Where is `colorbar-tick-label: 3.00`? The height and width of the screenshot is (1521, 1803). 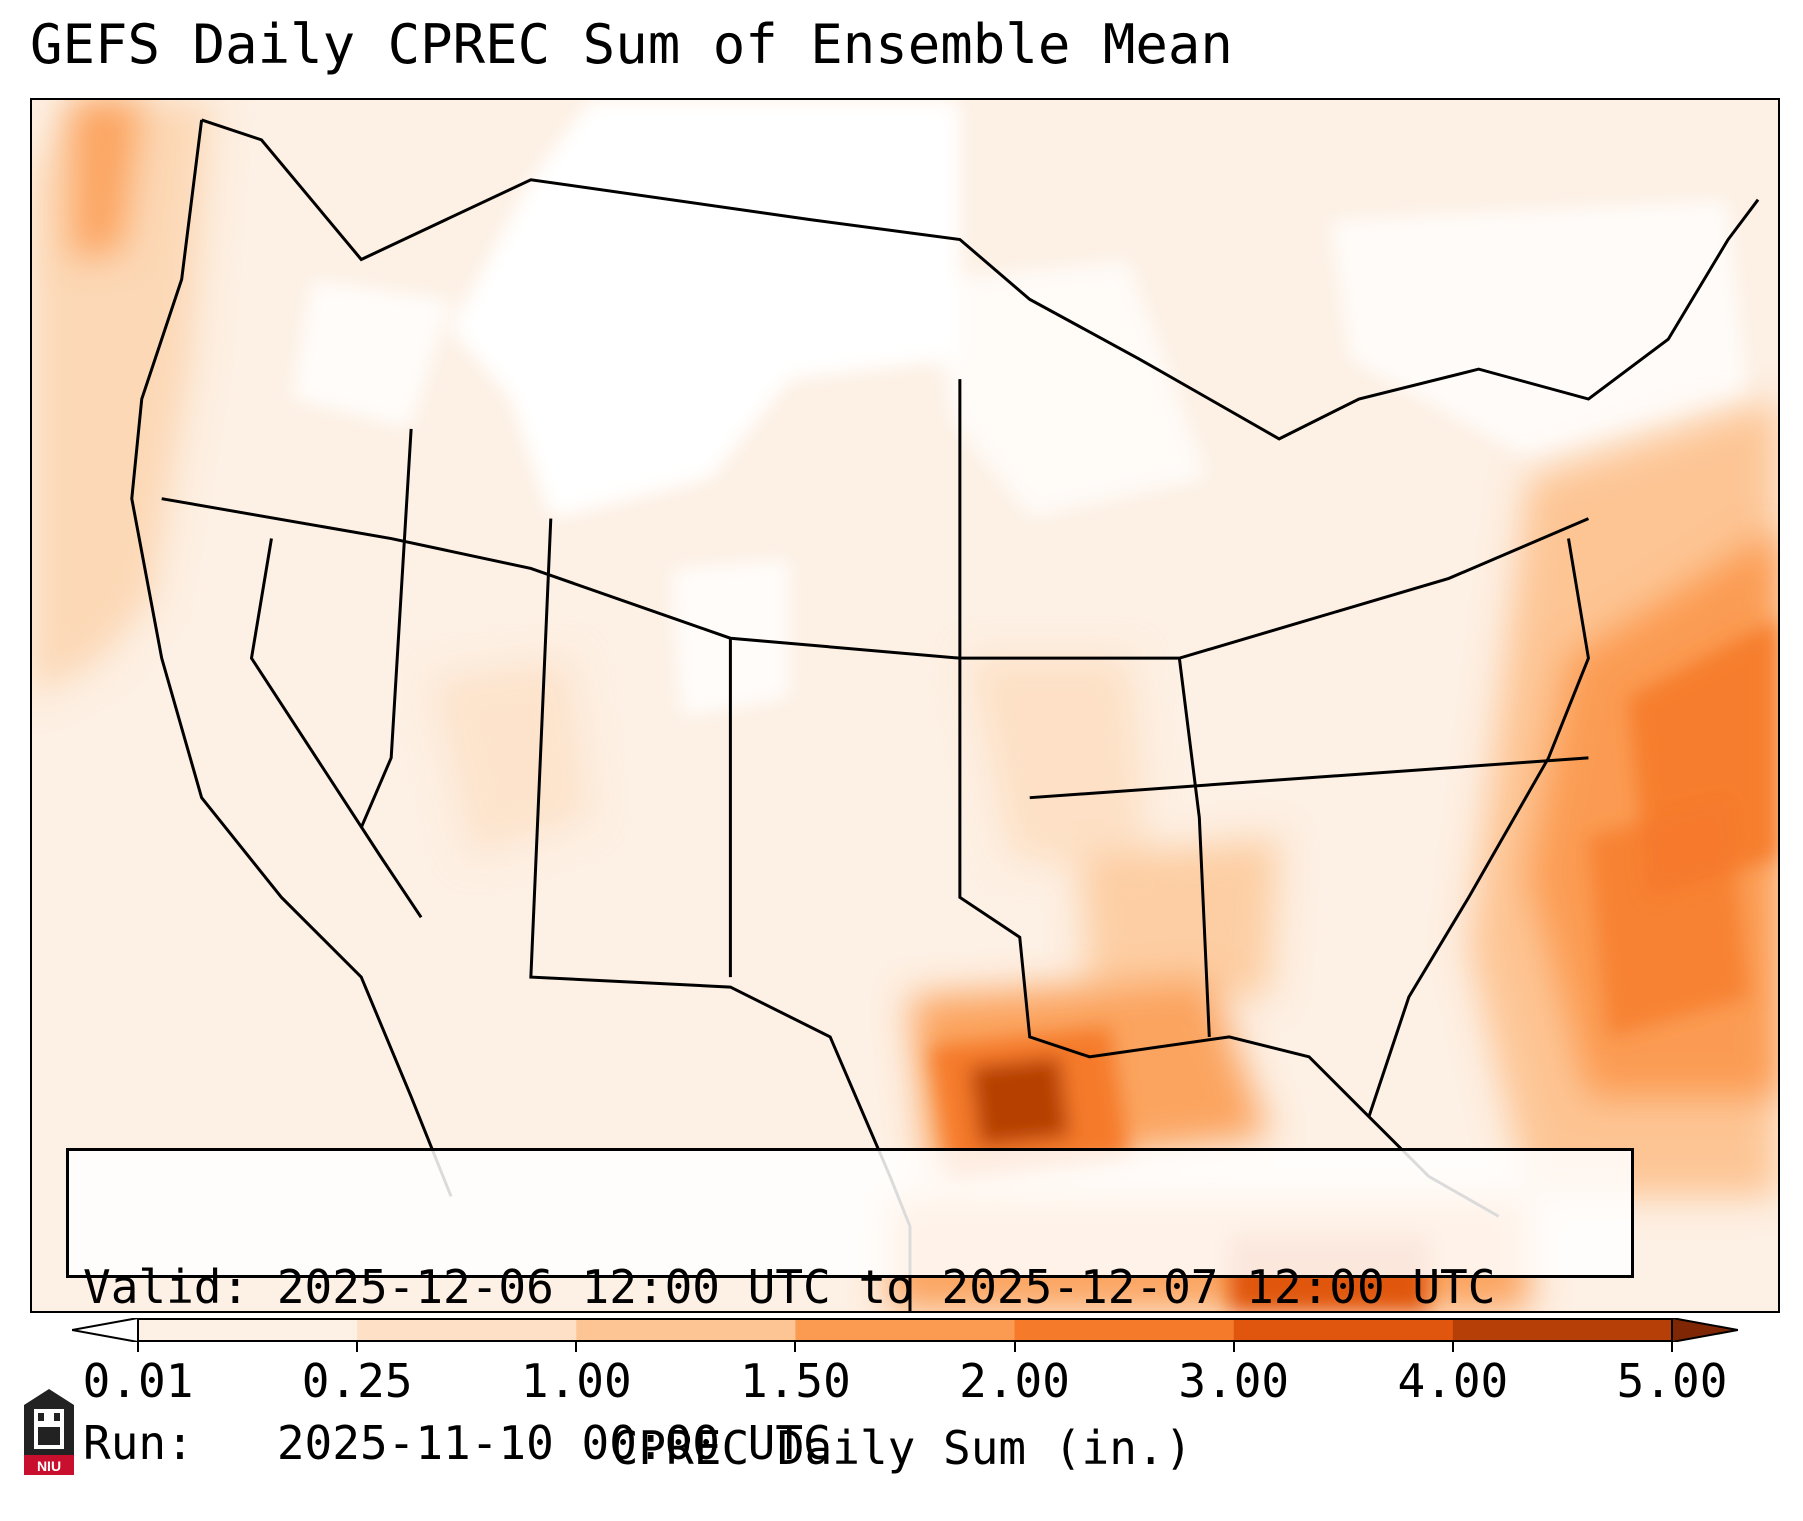
colorbar-tick-label: 3.00 is located at coordinates (1234, 1381).